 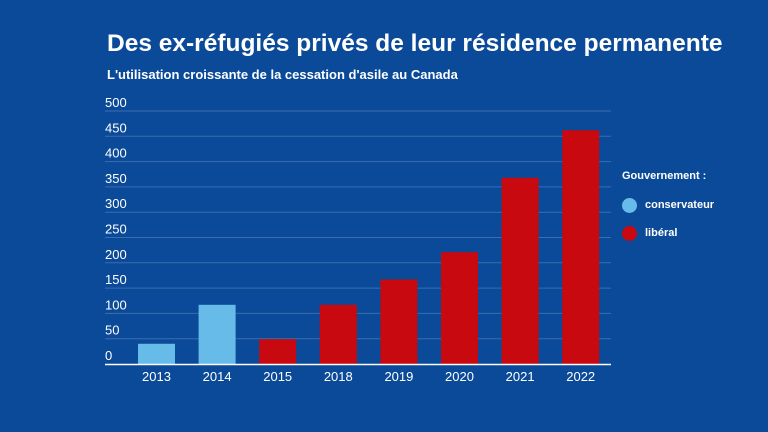 What do you see at coordinates (580, 376) in the screenshot?
I see `x-tick-label: 2022` at bounding box center [580, 376].